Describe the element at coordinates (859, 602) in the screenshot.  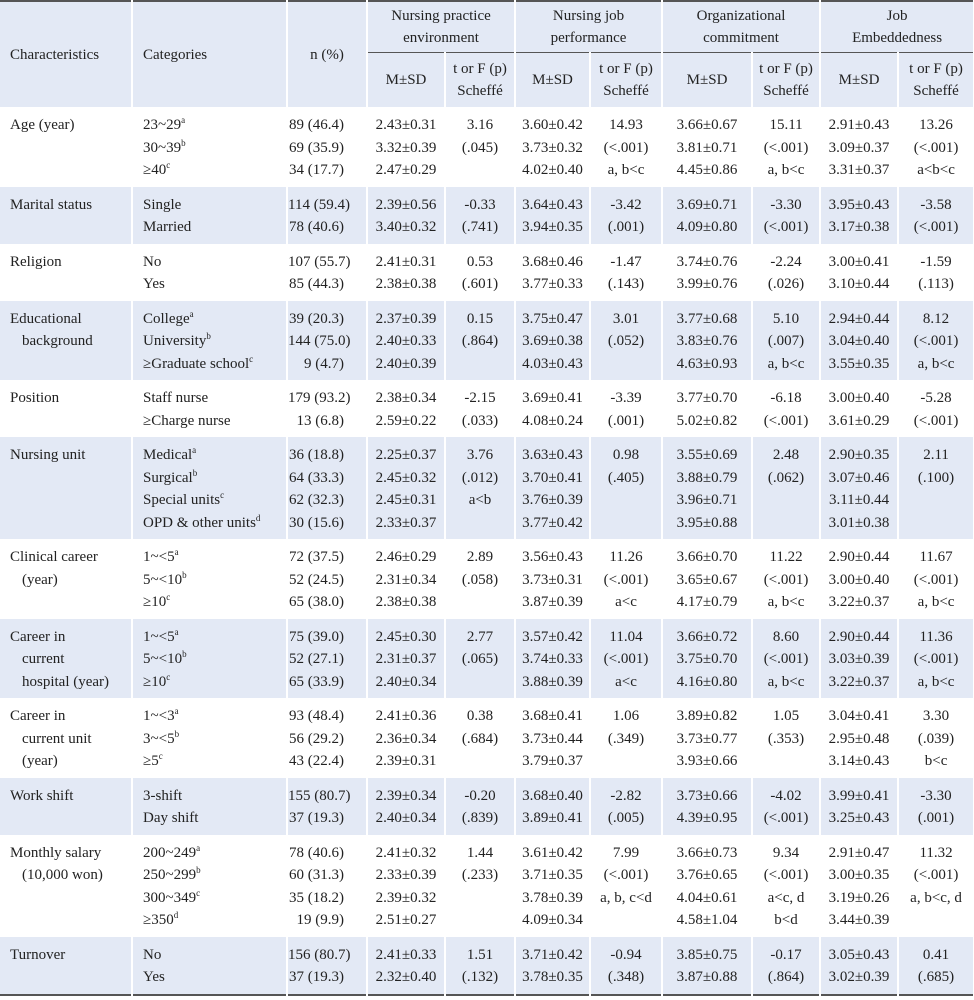
I see `mean-sd-value: 3.22±0.37` at that location.